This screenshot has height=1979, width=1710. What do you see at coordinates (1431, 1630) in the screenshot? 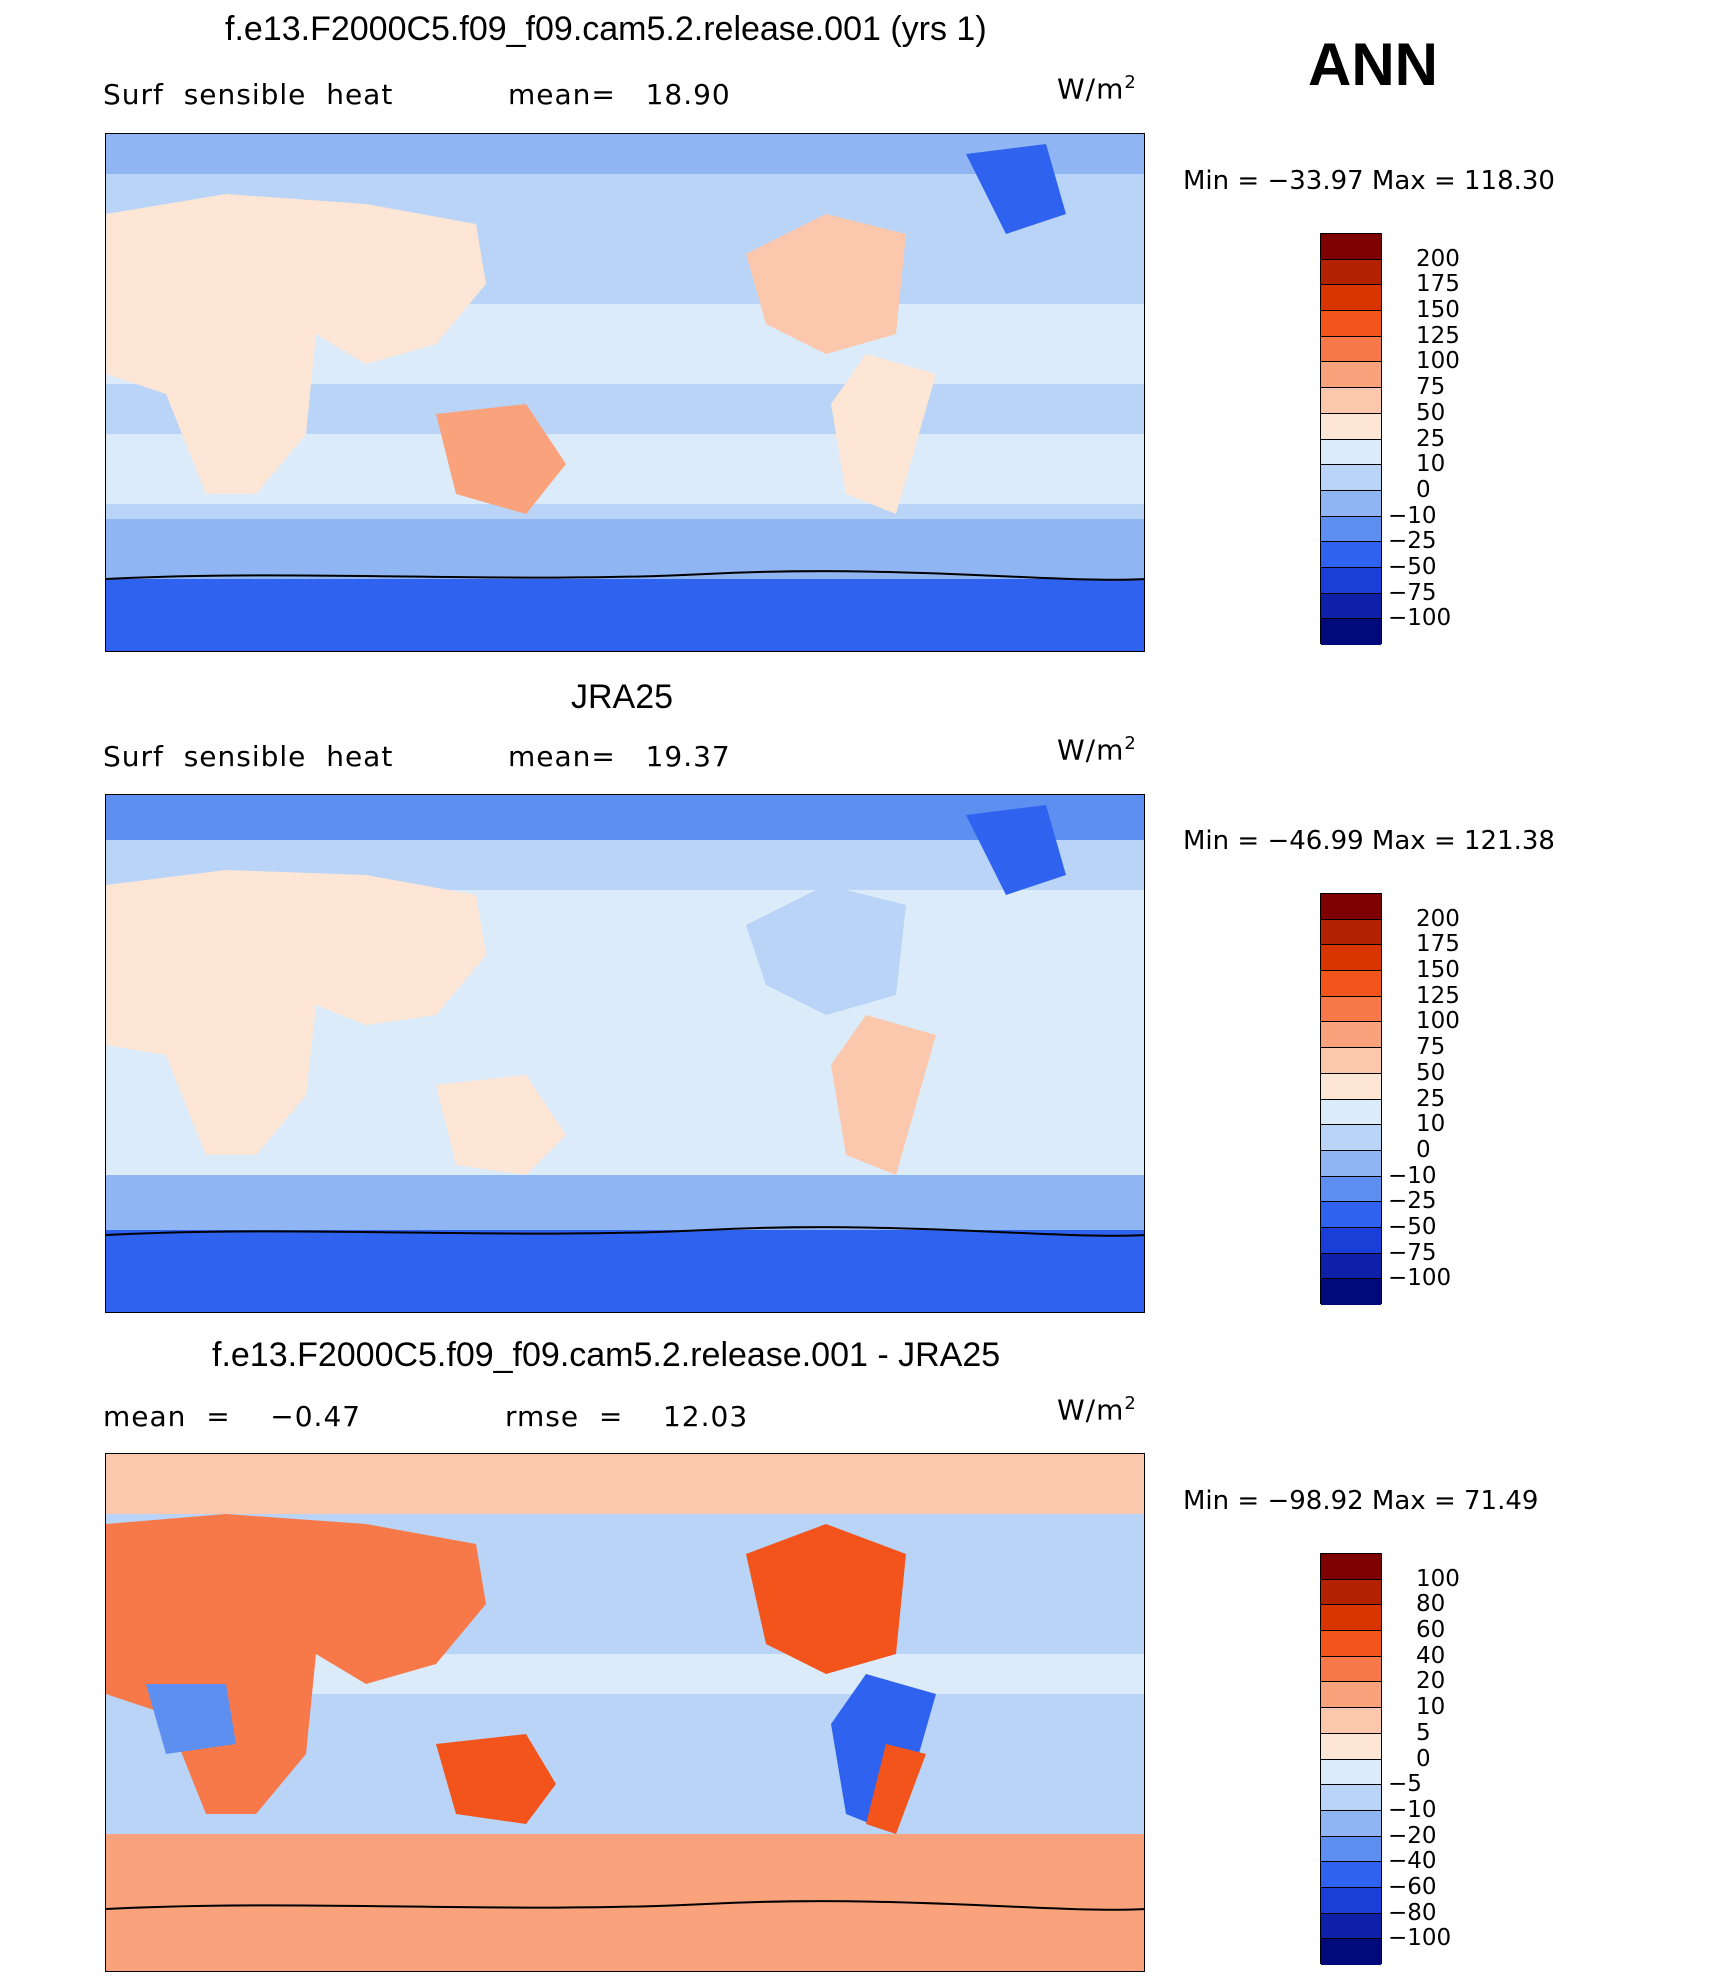
I see `colorbar-tick-label: 60` at bounding box center [1431, 1630].